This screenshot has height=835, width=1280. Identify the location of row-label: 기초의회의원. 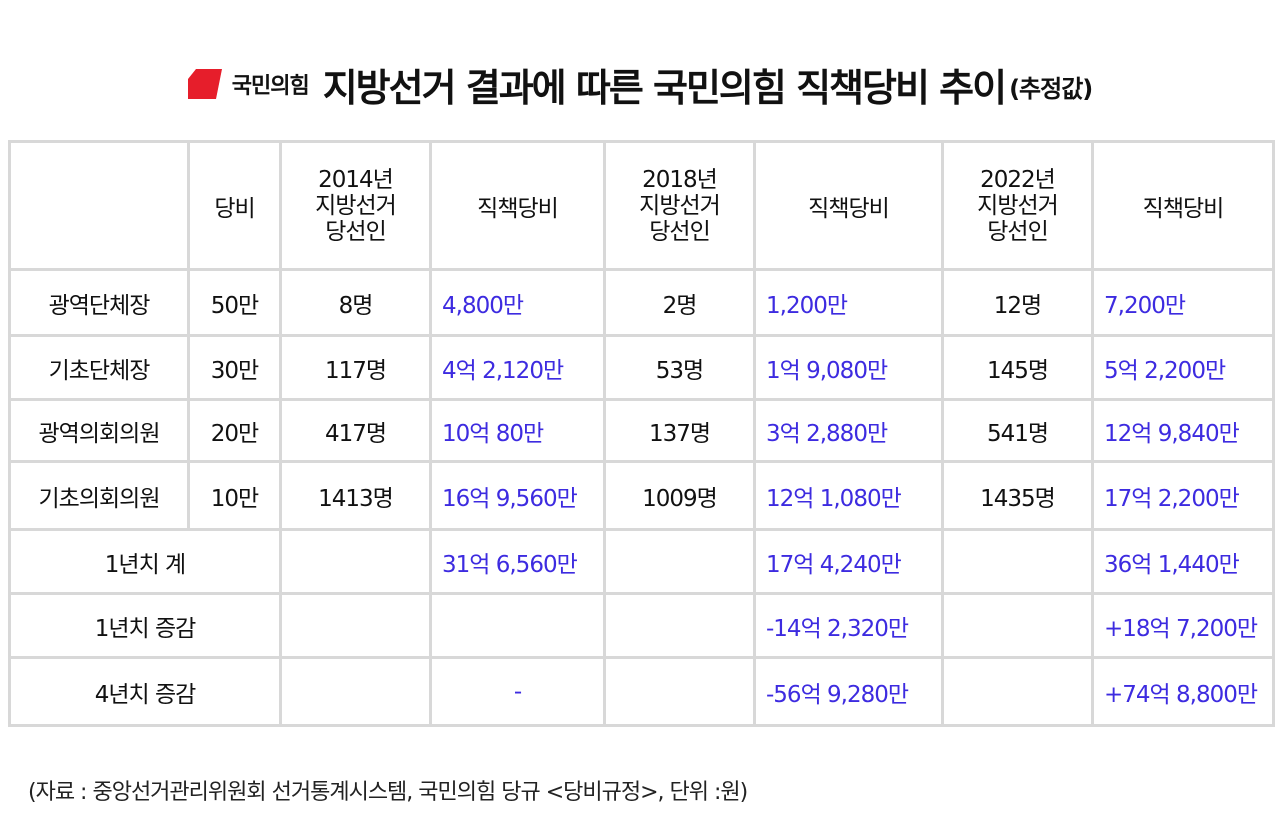
(99, 495).